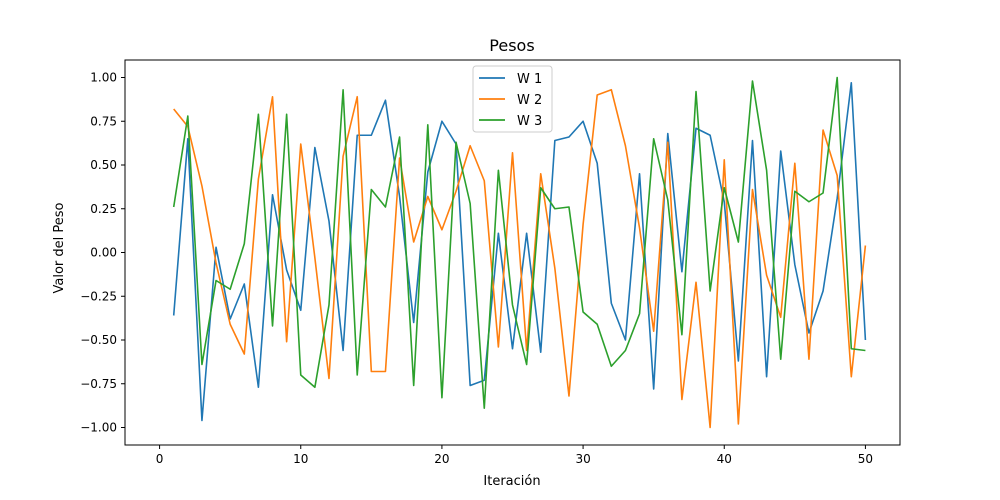 The image size is (1000, 500). Describe the element at coordinates (103, 209) in the screenshot. I see `y-tick-label: 0.25` at that location.